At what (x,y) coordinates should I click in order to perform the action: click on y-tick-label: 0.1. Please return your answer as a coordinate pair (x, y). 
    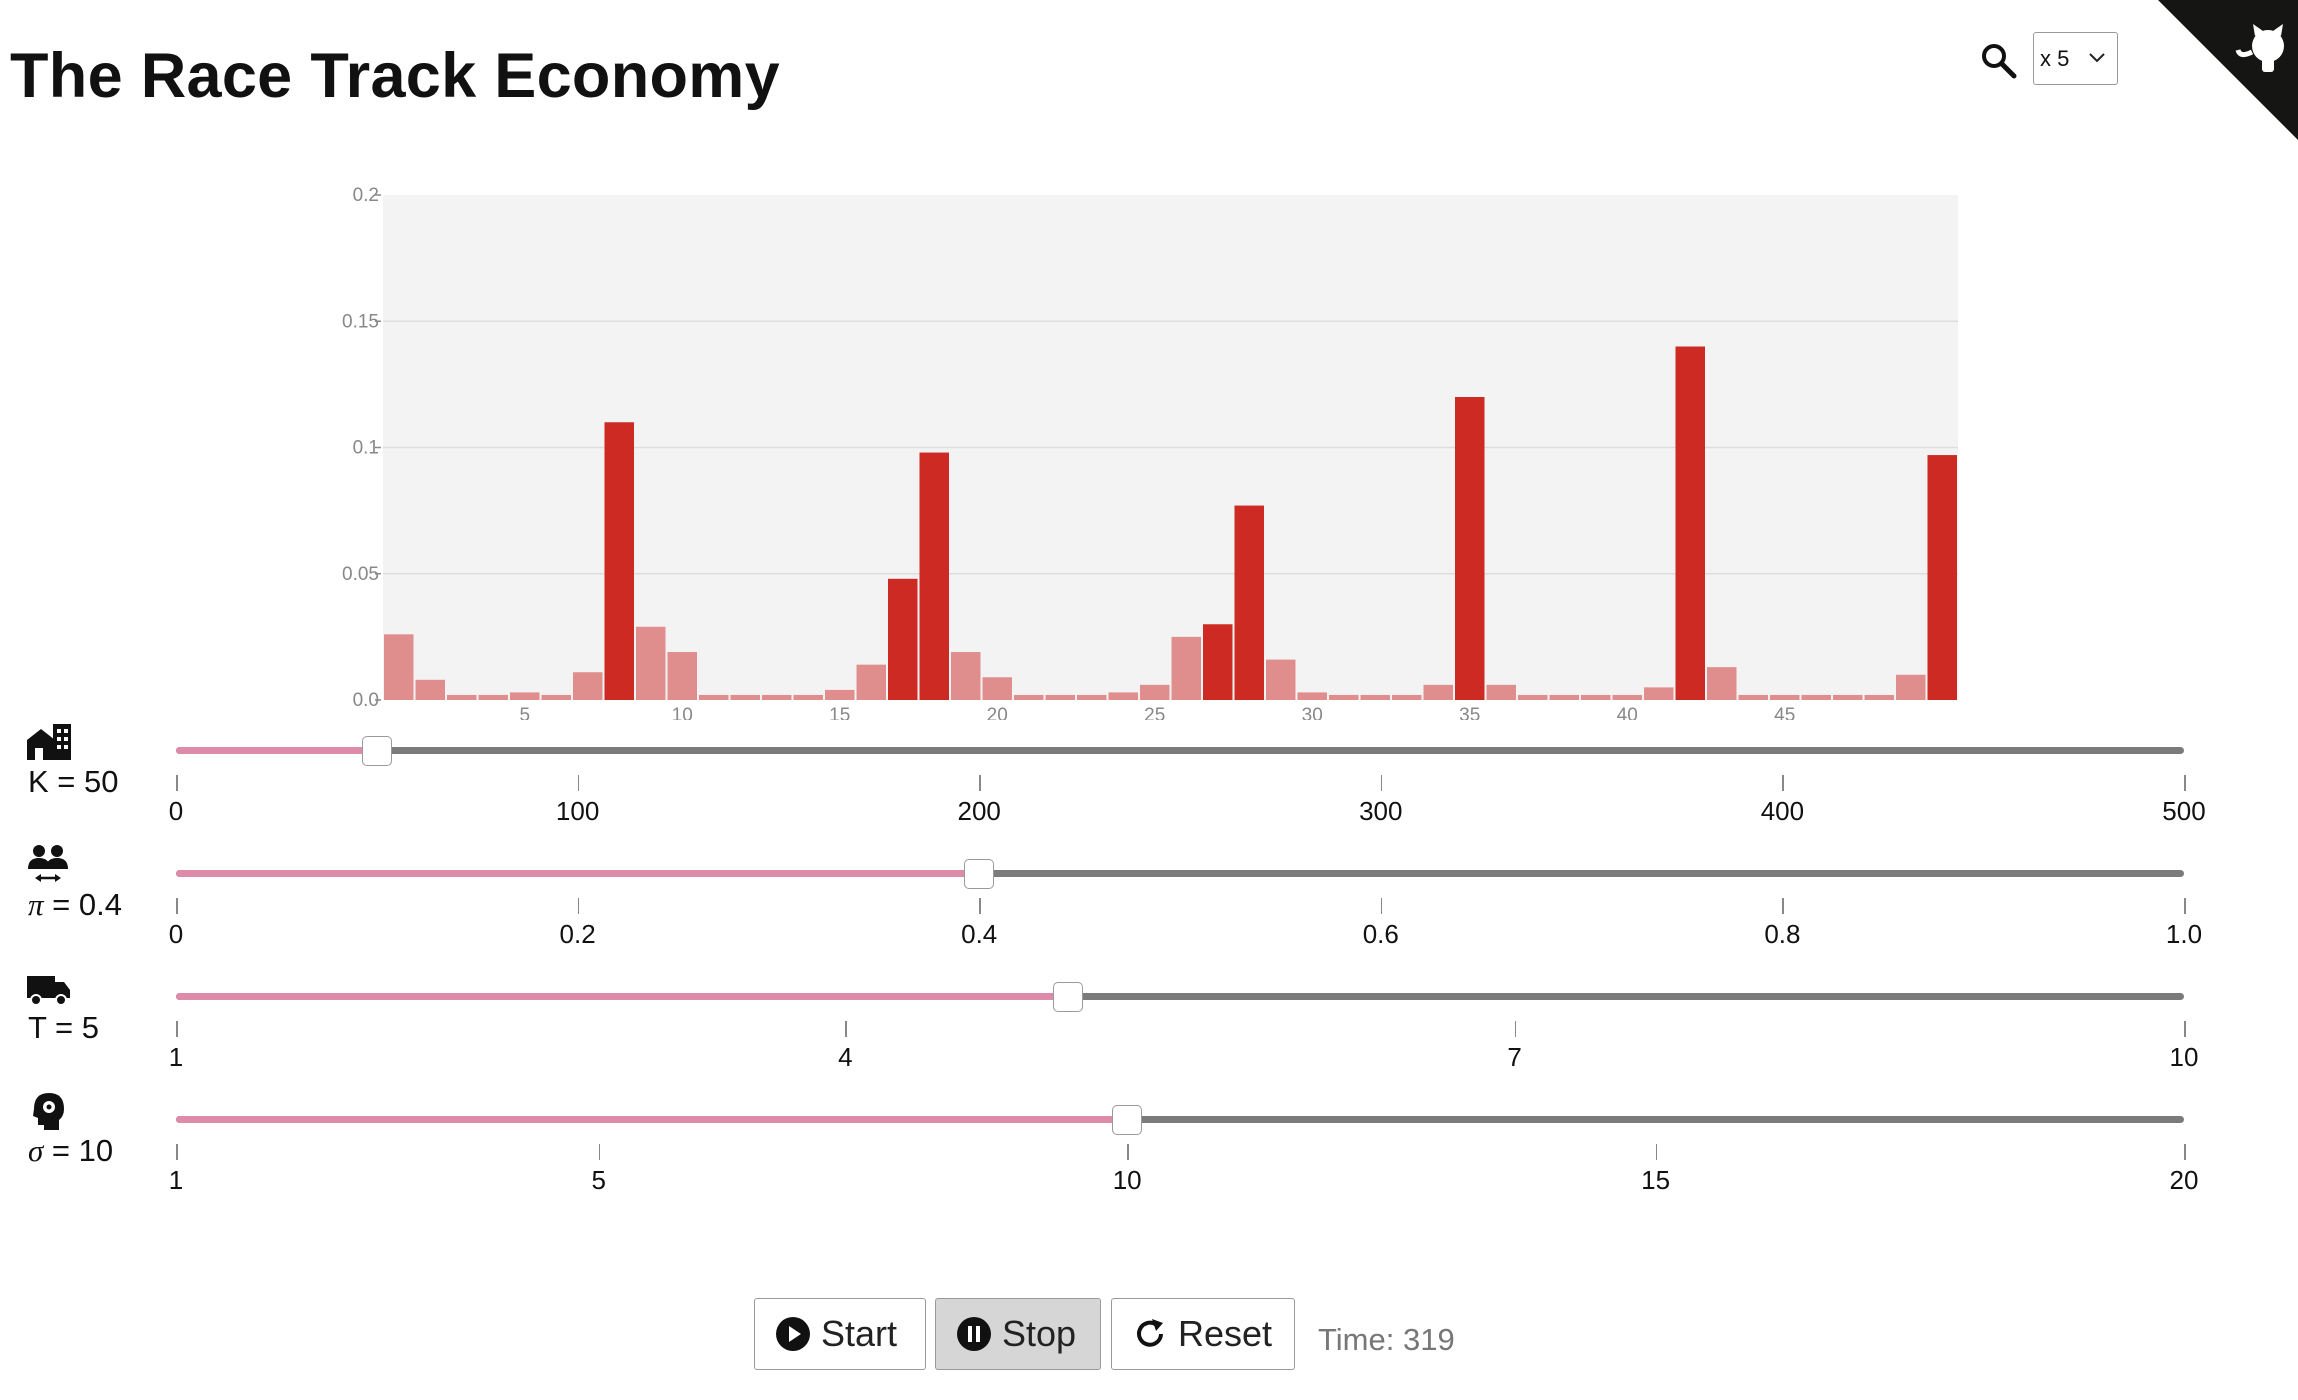
    Looking at the image, I should click on (366, 448).